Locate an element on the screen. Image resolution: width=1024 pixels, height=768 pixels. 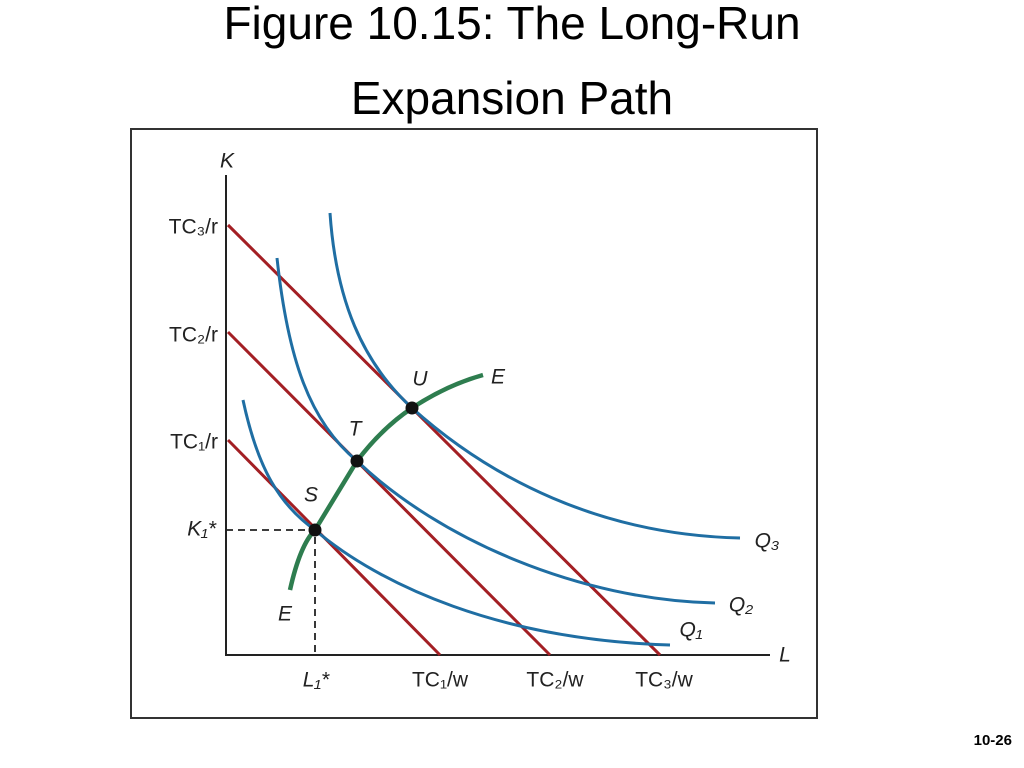
x-label: TC₁/w is located at coordinates (440, 680).